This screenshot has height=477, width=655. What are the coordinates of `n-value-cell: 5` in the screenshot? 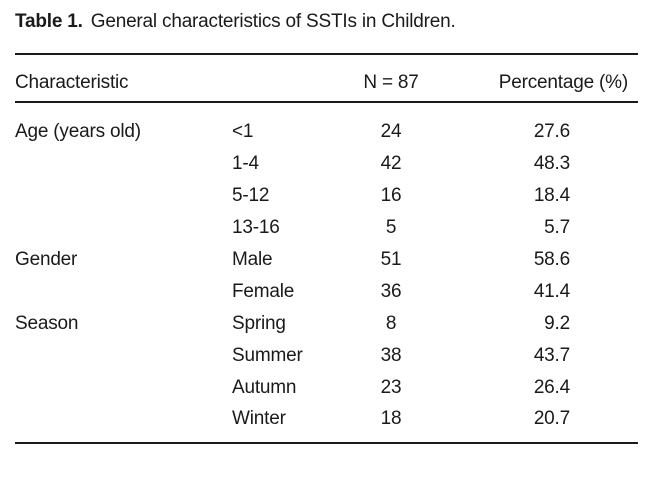 It's located at (391, 227).